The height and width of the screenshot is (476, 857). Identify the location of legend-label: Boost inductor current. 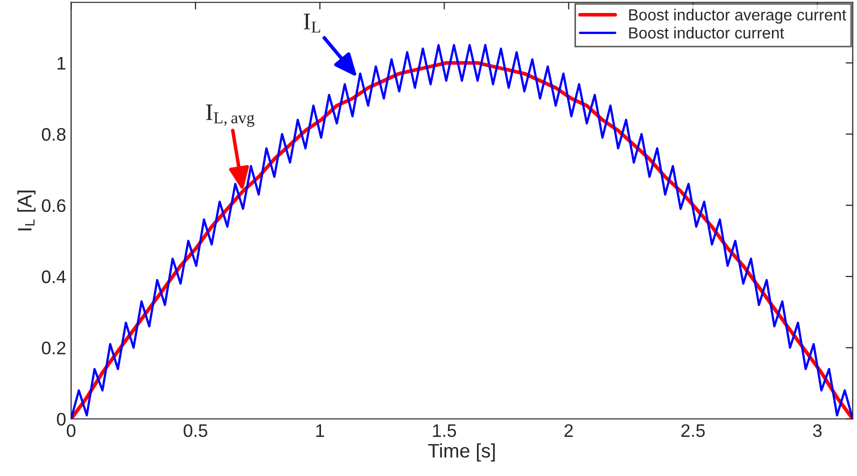
(706, 32).